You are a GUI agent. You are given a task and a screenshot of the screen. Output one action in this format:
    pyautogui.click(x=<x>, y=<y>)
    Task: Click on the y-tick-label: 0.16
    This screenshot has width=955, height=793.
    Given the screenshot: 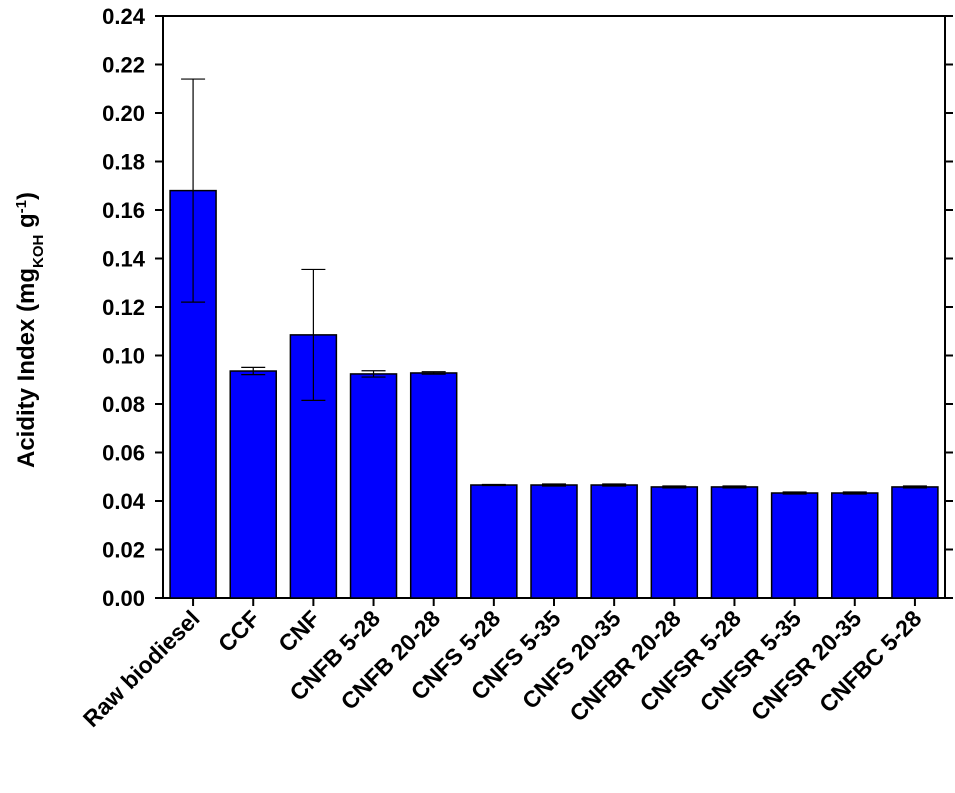 What is the action you would take?
    pyautogui.click(x=123, y=210)
    